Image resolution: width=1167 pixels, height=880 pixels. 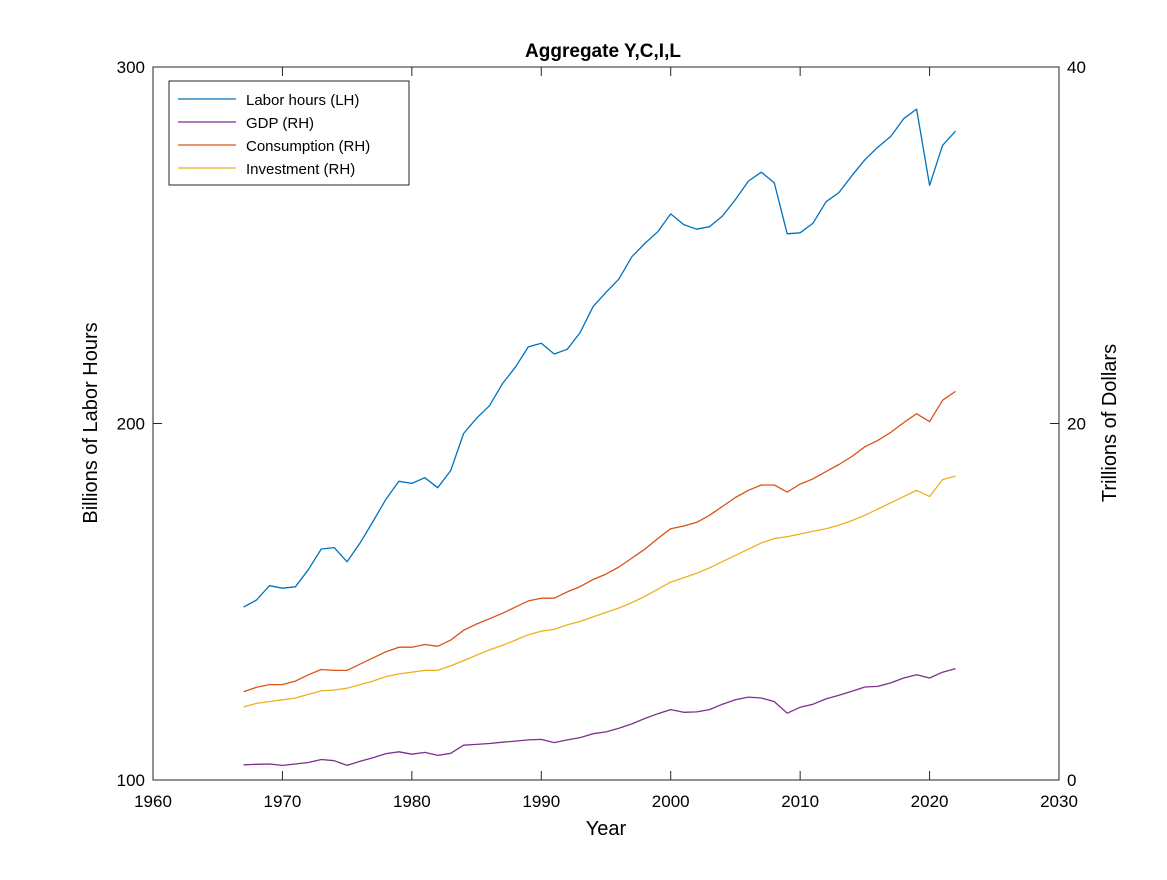 What do you see at coordinates (1076, 67) in the screenshot?
I see `right-tick-label: 40` at bounding box center [1076, 67].